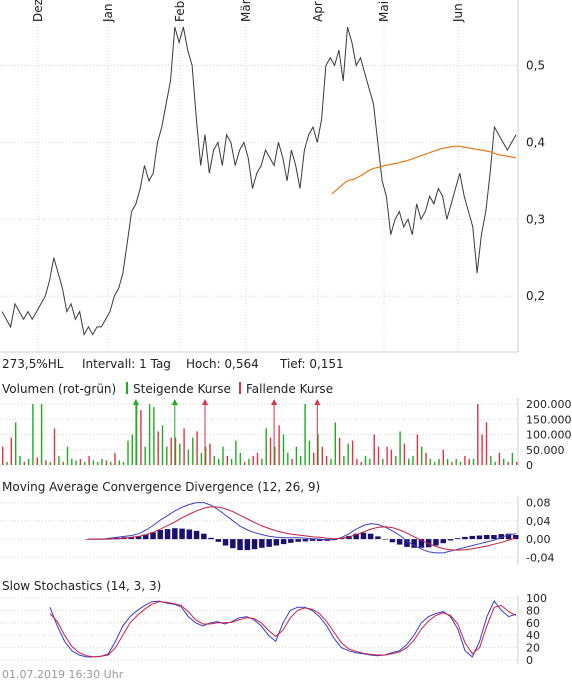 The image size is (572, 681). What do you see at coordinates (540, 531) in the screenshot?
I see `macd-y-ticks: 0,08 0,04 0,00 -0,04` at bounding box center [540, 531].